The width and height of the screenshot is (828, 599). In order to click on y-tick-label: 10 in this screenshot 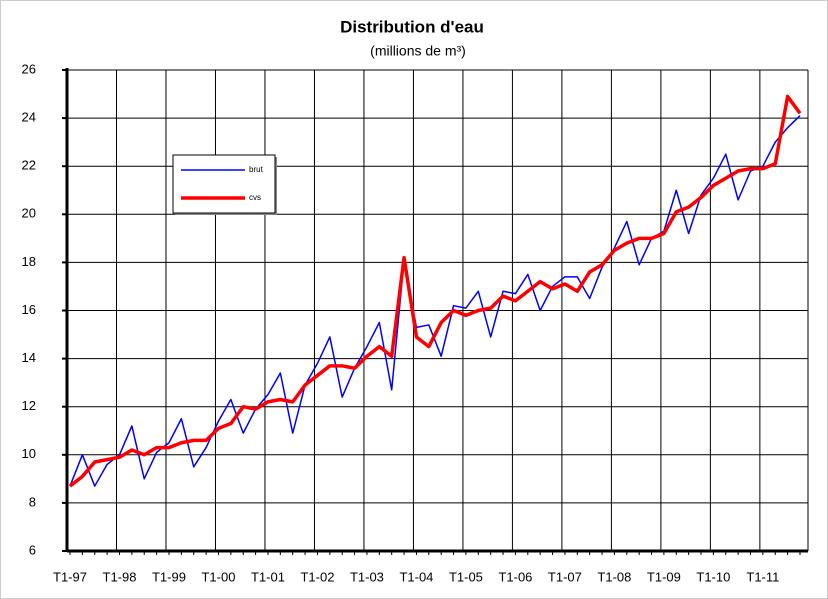, I will do `click(29, 453)`.